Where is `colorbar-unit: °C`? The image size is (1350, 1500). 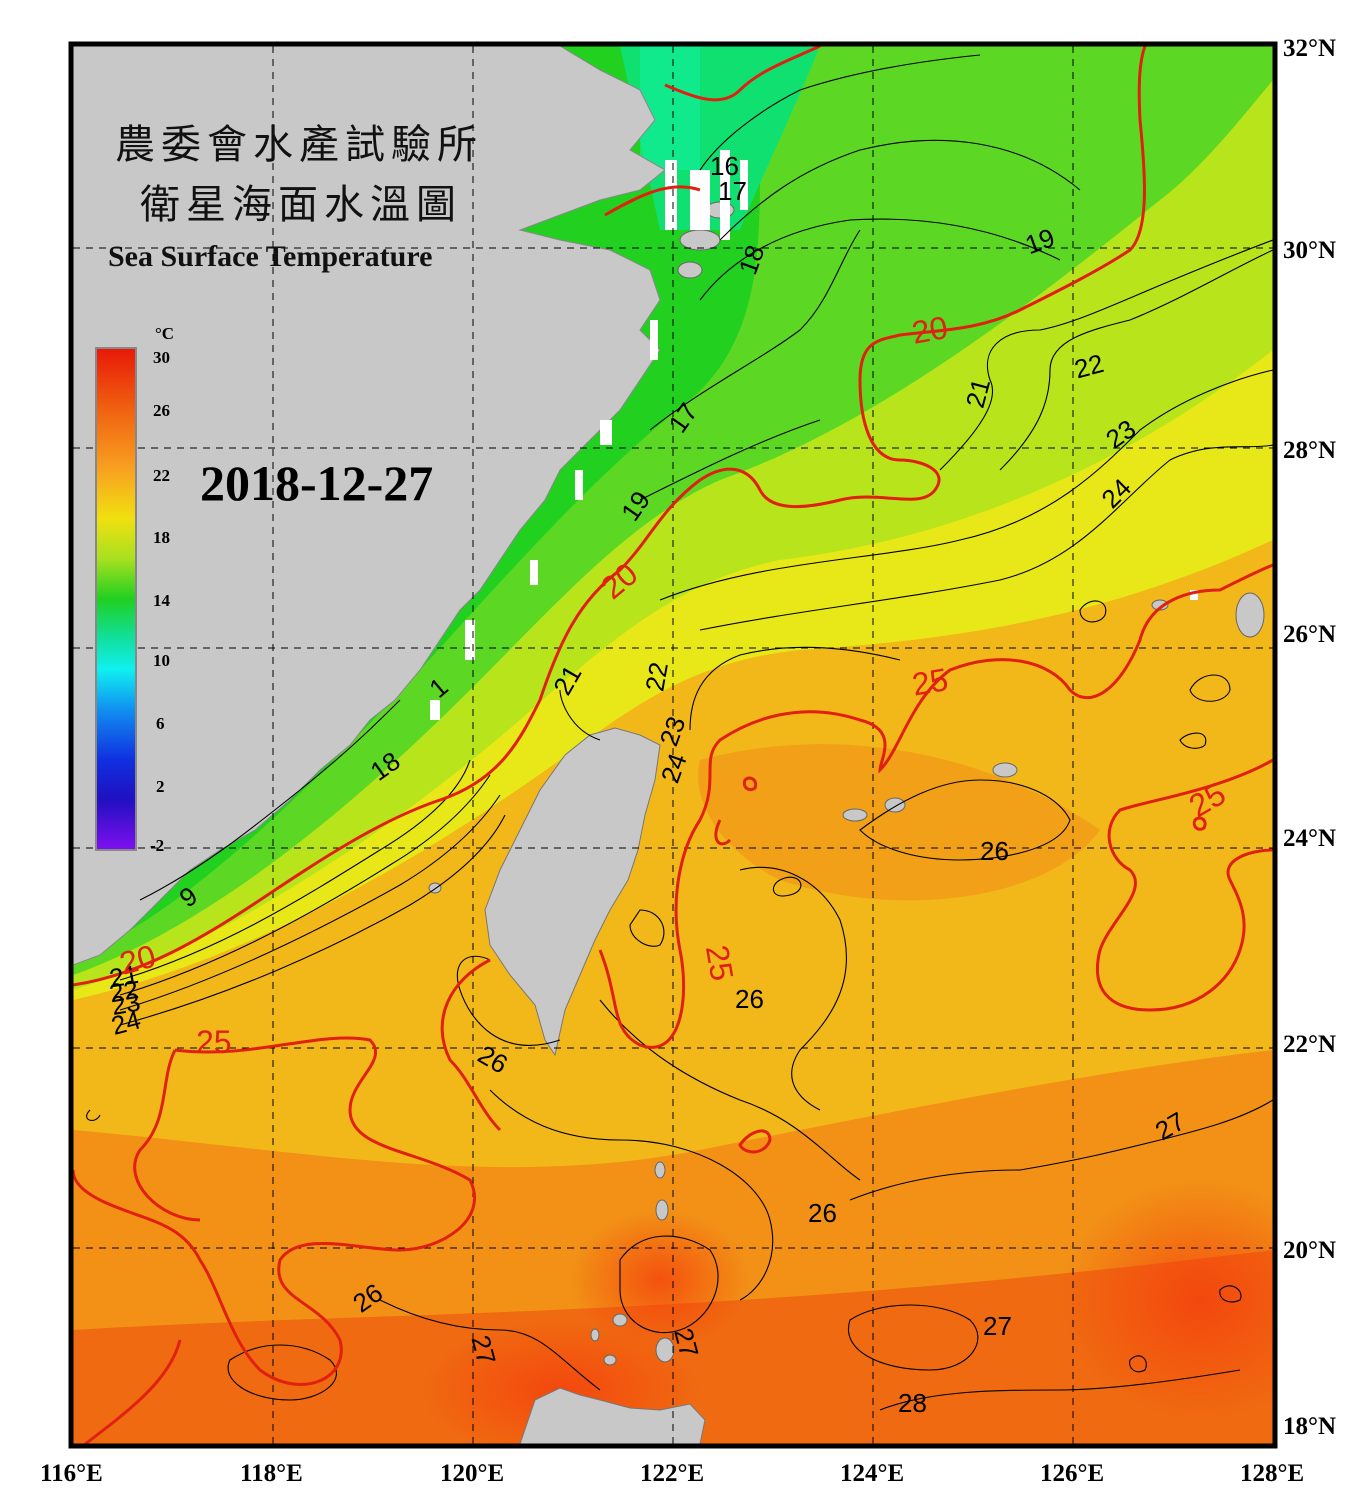 colorbar-unit: °C is located at coordinates (164, 333).